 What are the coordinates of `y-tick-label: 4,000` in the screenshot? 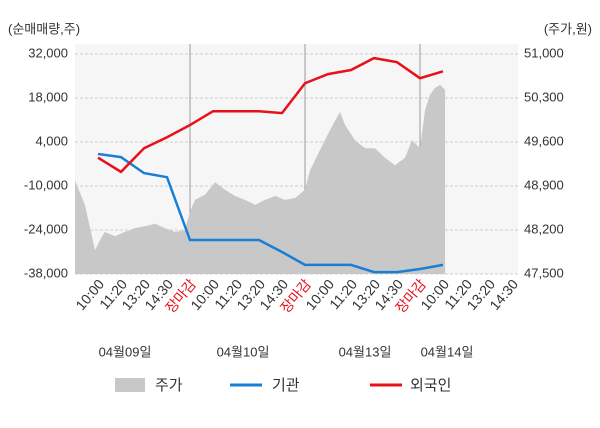 It's located at (51, 140).